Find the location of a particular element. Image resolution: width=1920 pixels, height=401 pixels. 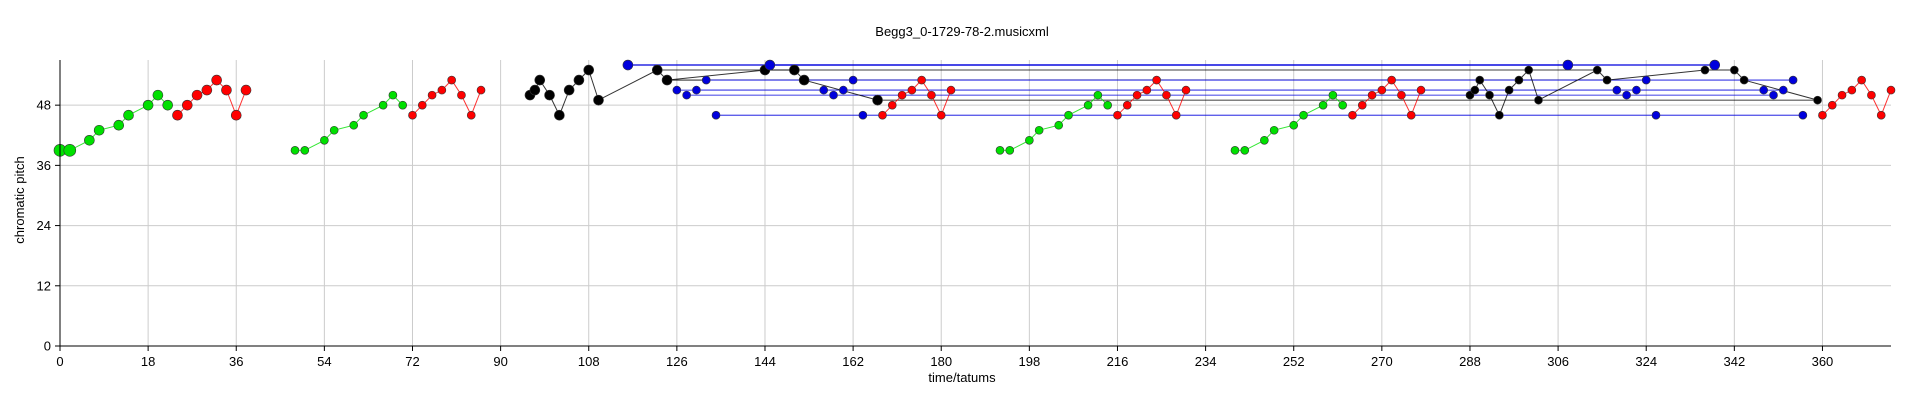

x-tick-label: 342 is located at coordinates (1734, 361).